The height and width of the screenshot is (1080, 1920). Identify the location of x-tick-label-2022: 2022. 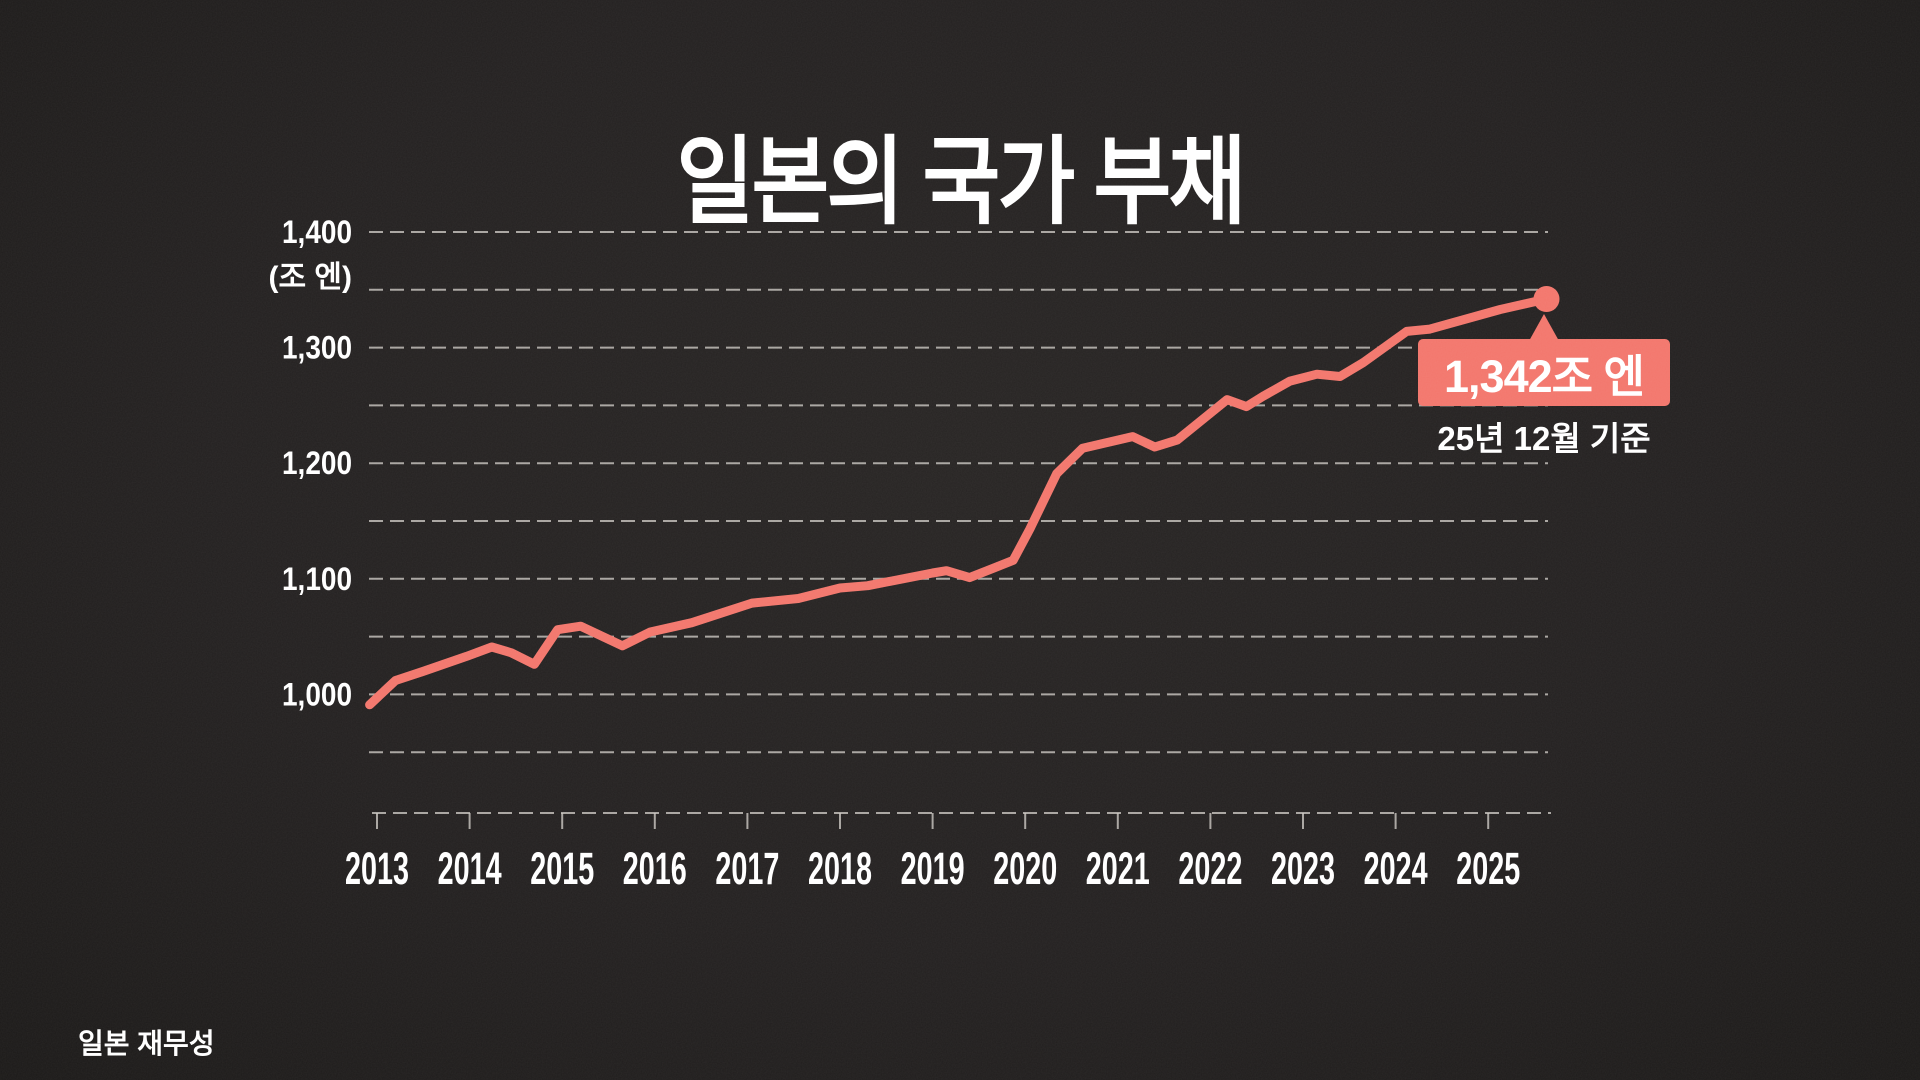
(1210, 868).